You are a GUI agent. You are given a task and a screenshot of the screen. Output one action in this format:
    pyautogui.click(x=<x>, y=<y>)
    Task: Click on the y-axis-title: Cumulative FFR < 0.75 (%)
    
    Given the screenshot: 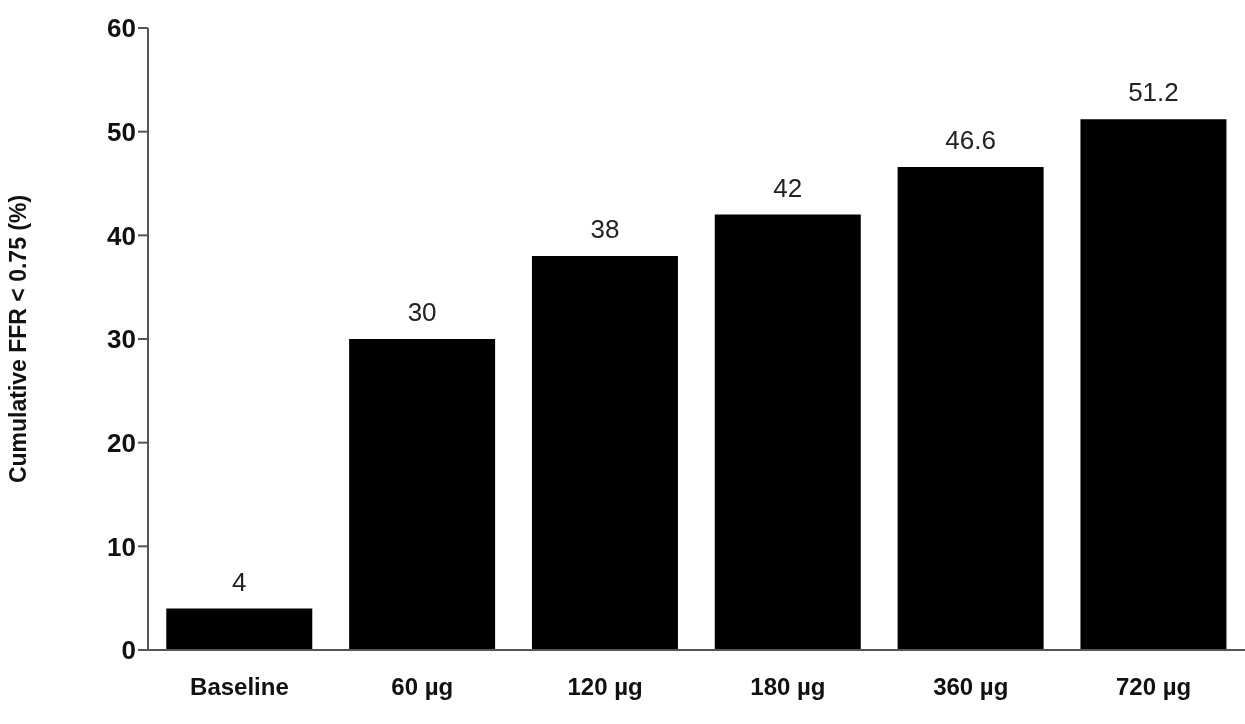 What is the action you would take?
    pyautogui.click(x=18, y=339)
    